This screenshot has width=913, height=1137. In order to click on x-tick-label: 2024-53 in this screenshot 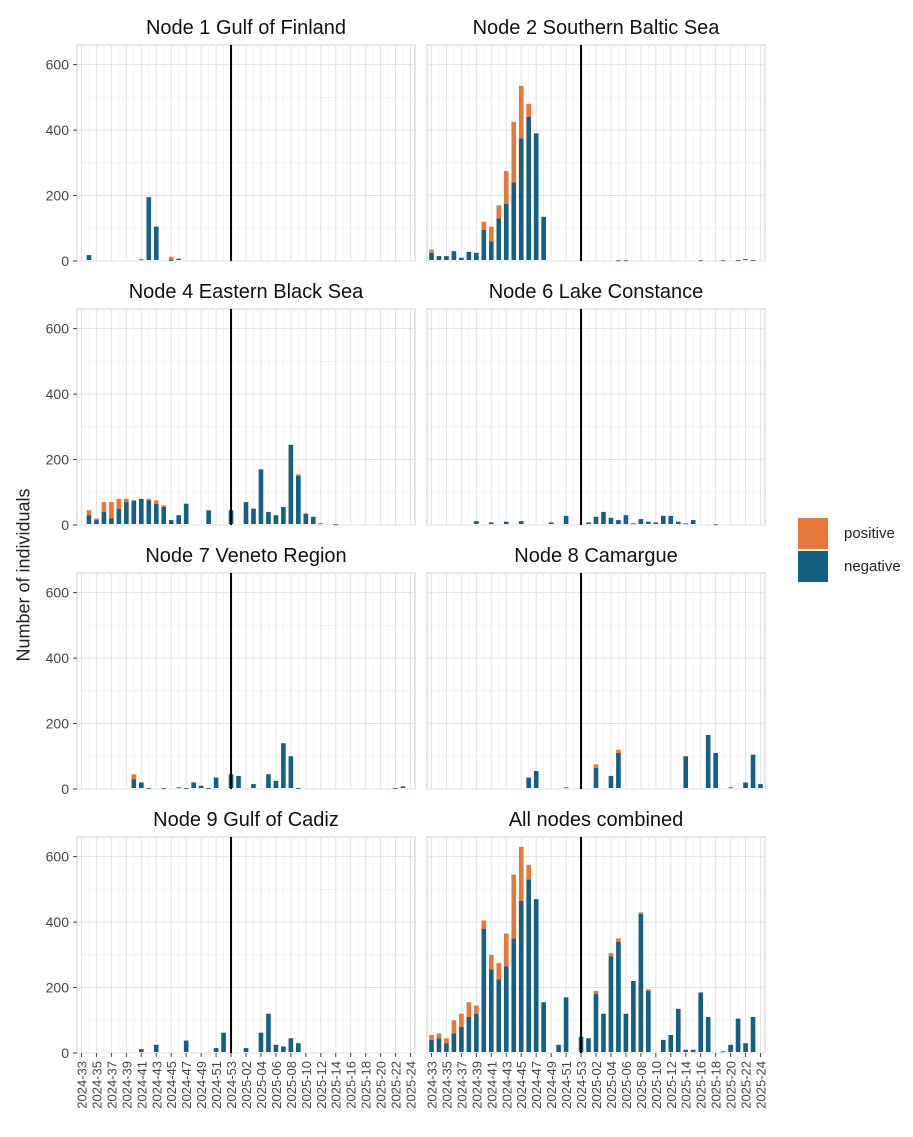, I will do `click(231, 1085)`.